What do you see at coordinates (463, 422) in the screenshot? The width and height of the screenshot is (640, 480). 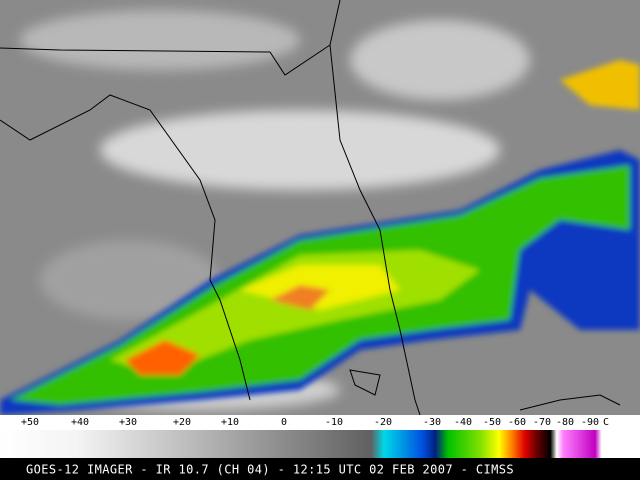 I see `colorbar-label: -40` at bounding box center [463, 422].